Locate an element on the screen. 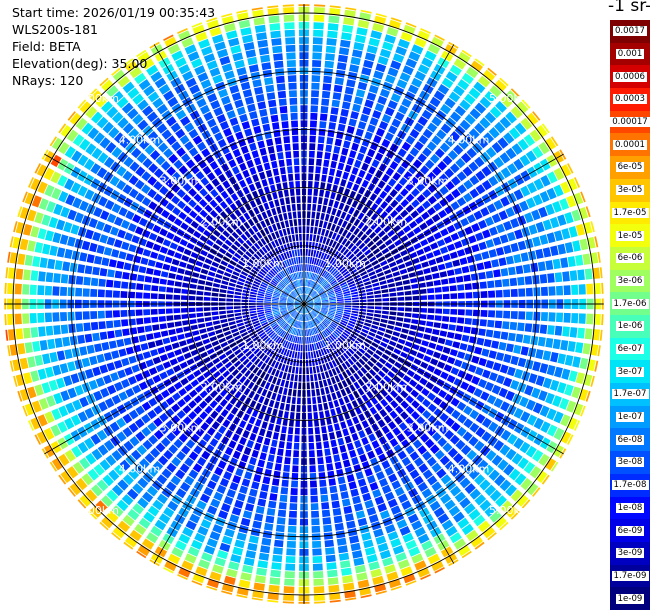  colorbar-level: 0.0001 is located at coordinates (630, 145).